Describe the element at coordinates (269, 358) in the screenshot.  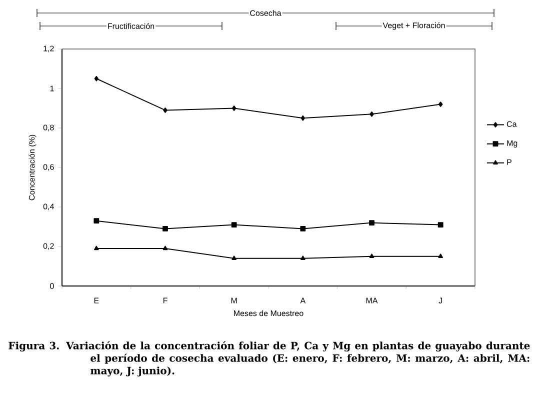
I see `text: Figura 3. Variación de la concentración foliar de P, Ca y Mg en plantas de guayabo durante el período de cosecha evaluado (E: enero, F: febrero, M: marzo, A: abril, MA: mayo, J: junio).` at that location.